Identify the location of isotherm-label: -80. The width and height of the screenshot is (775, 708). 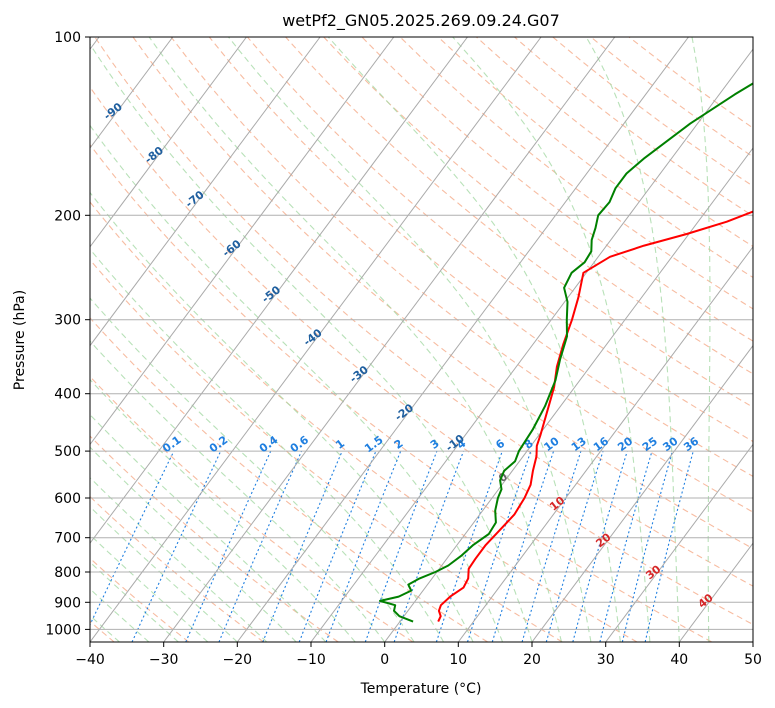
(154, 155).